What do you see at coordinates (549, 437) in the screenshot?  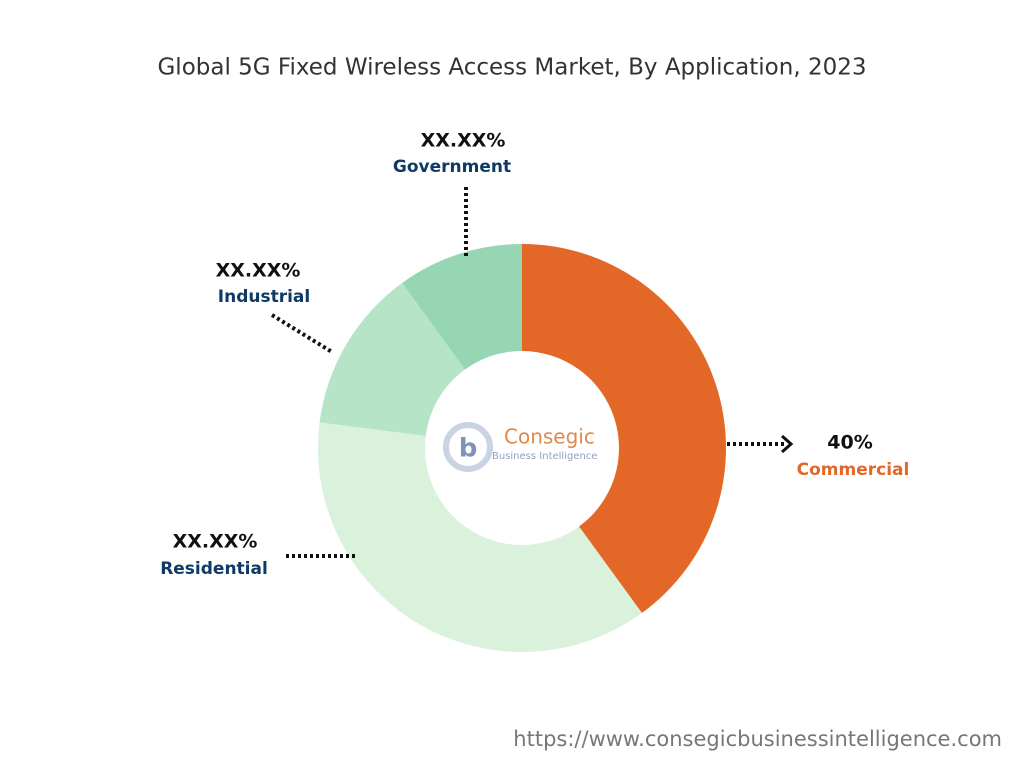 I see `logo-name: Consegic` at bounding box center [549, 437].